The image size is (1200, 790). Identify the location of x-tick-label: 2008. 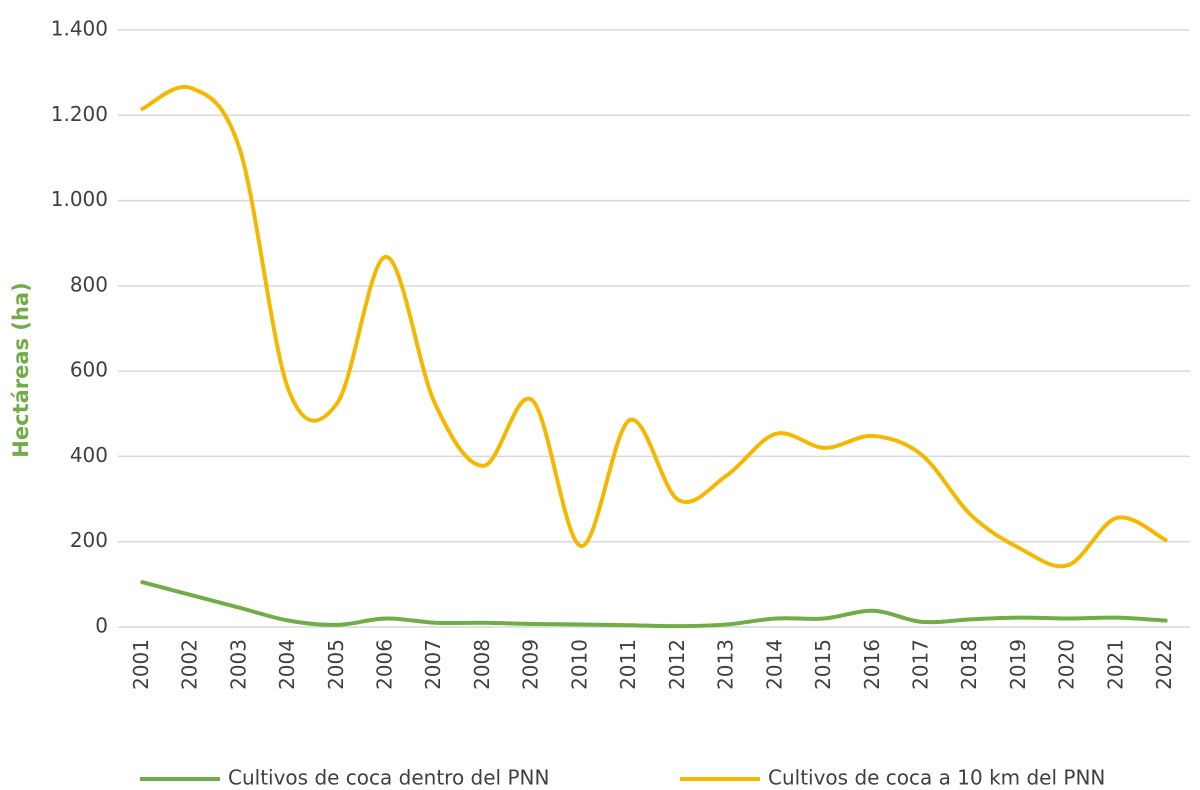
(482, 664).